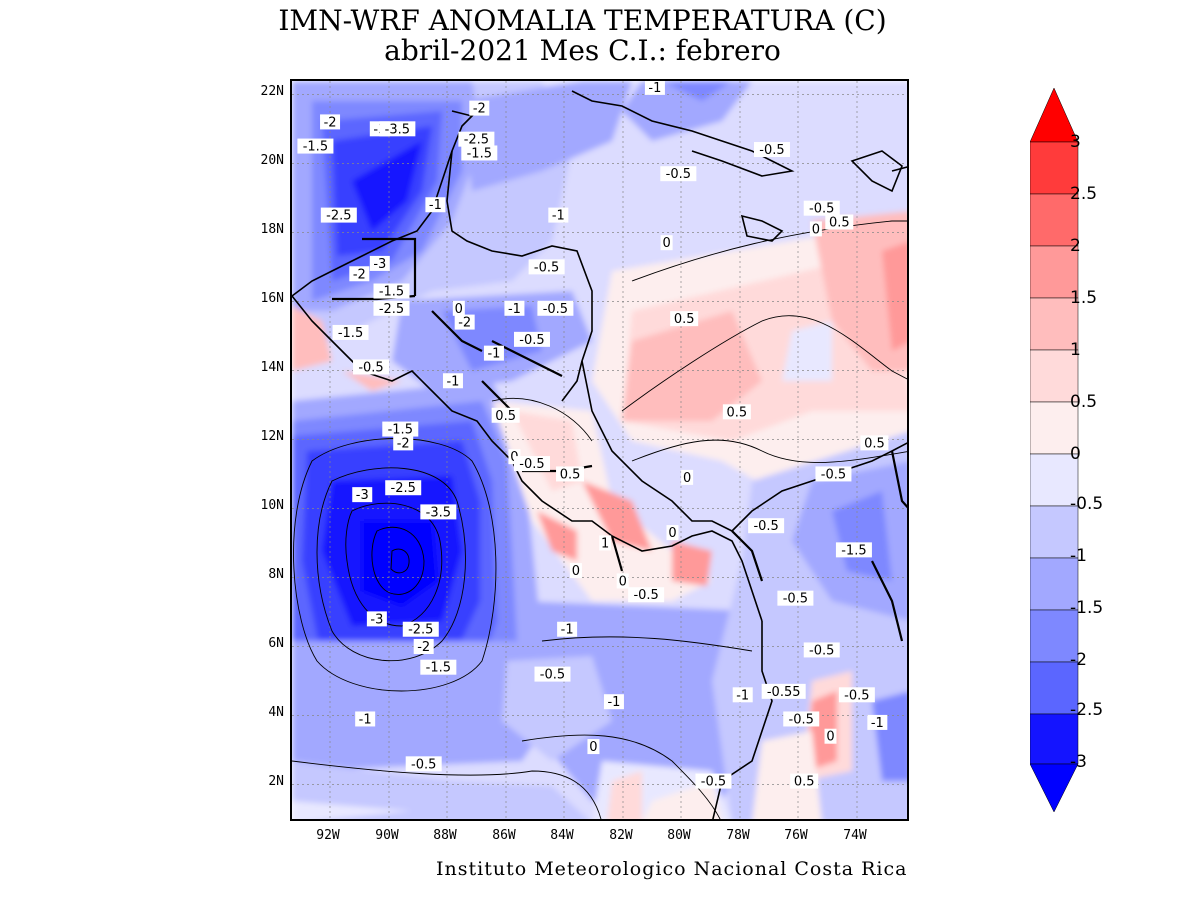 This screenshot has height=900, width=1200. I want to click on colorbar-label: 0, so click(1075, 454).